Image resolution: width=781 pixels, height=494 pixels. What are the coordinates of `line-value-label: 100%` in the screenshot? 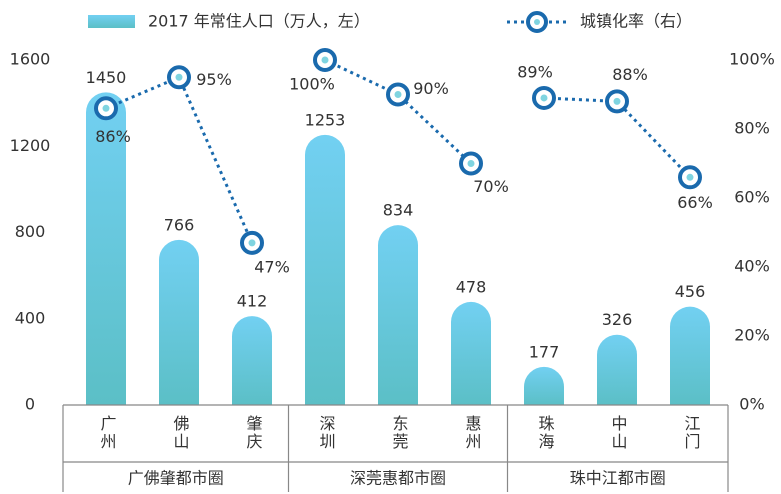 It's located at (312, 84).